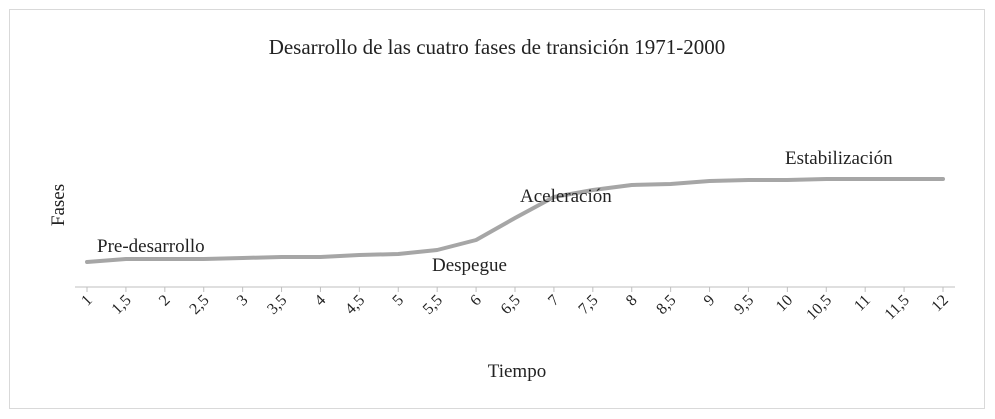 Image resolution: width=995 pixels, height=419 pixels. What do you see at coordinates (566, 196) in the screenshot?
I see `annotation: Aceleración` at bounding box center [566, 196].